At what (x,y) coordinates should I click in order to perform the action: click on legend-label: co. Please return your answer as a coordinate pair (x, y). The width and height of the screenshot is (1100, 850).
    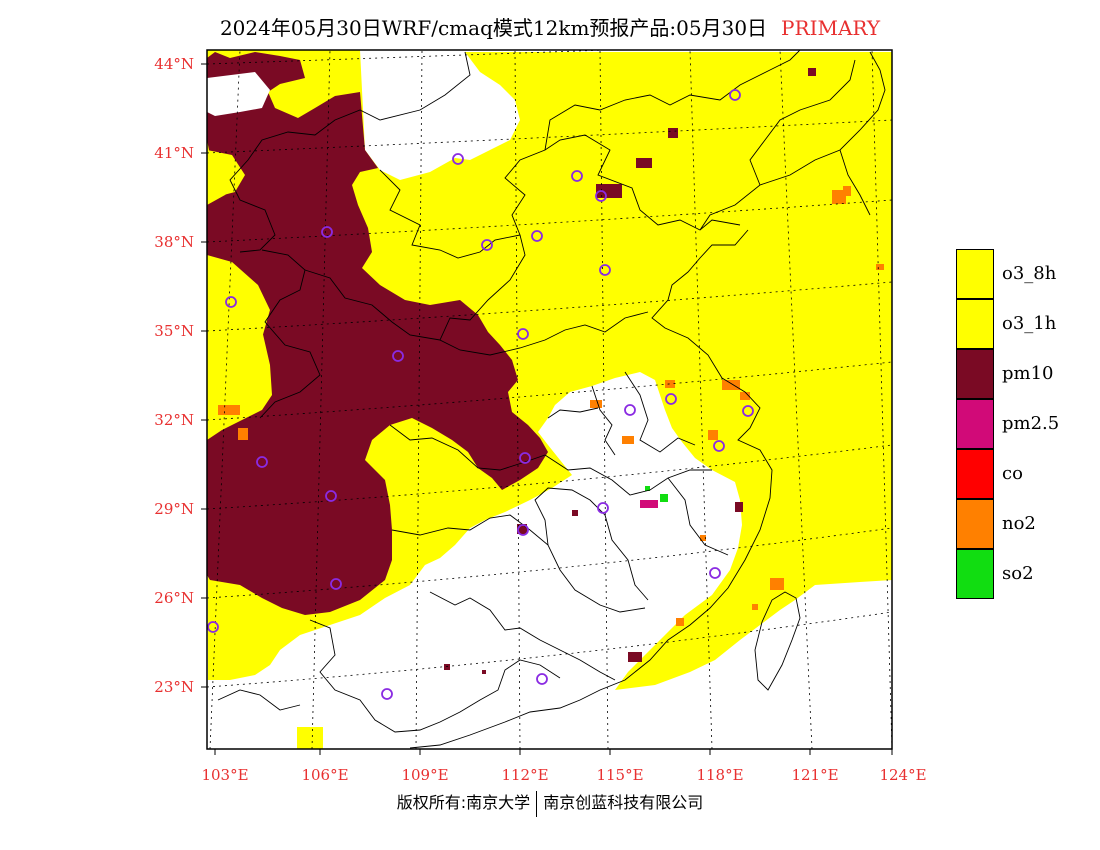
    Looking at the image, I should click on (1012, 473).